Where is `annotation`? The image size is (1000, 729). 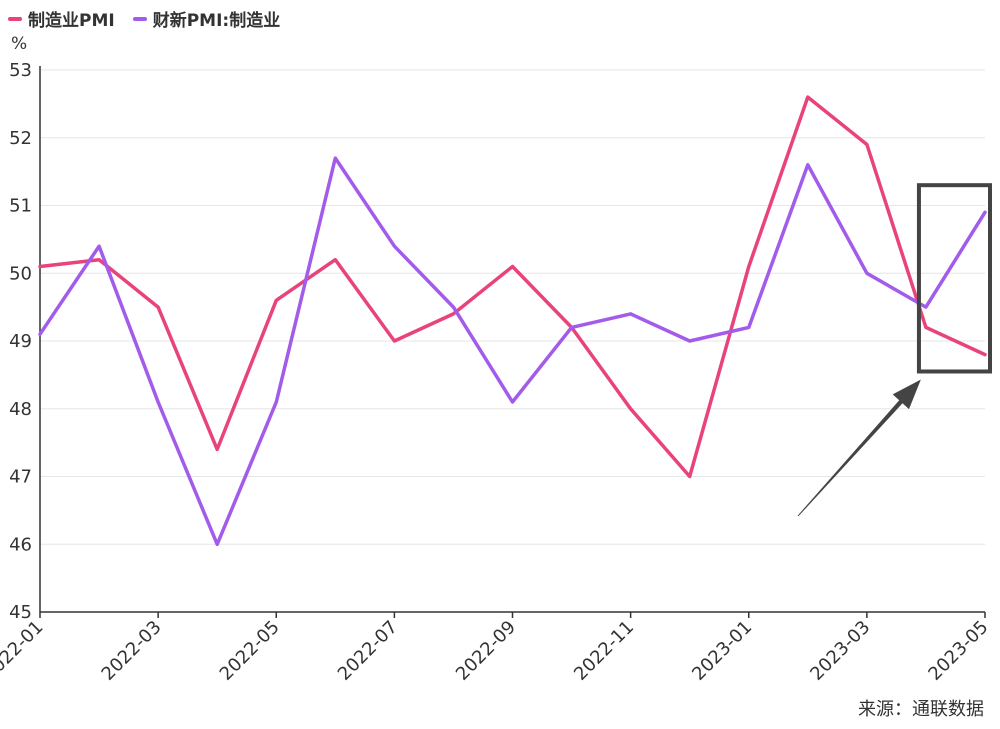 annotation is located at coordinates (894, 350).